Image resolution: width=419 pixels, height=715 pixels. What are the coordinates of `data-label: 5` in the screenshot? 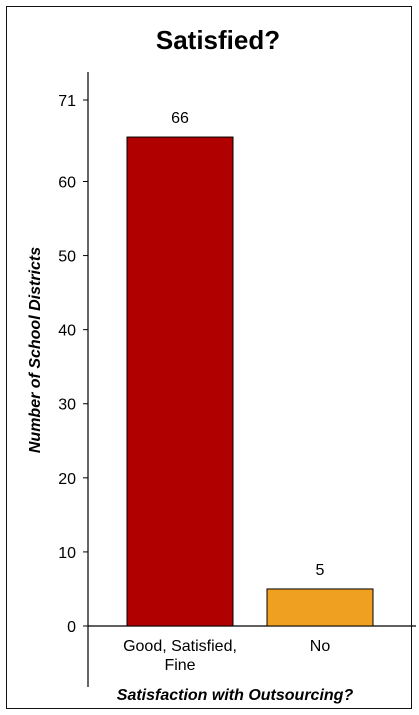 It's located at (320, 570).